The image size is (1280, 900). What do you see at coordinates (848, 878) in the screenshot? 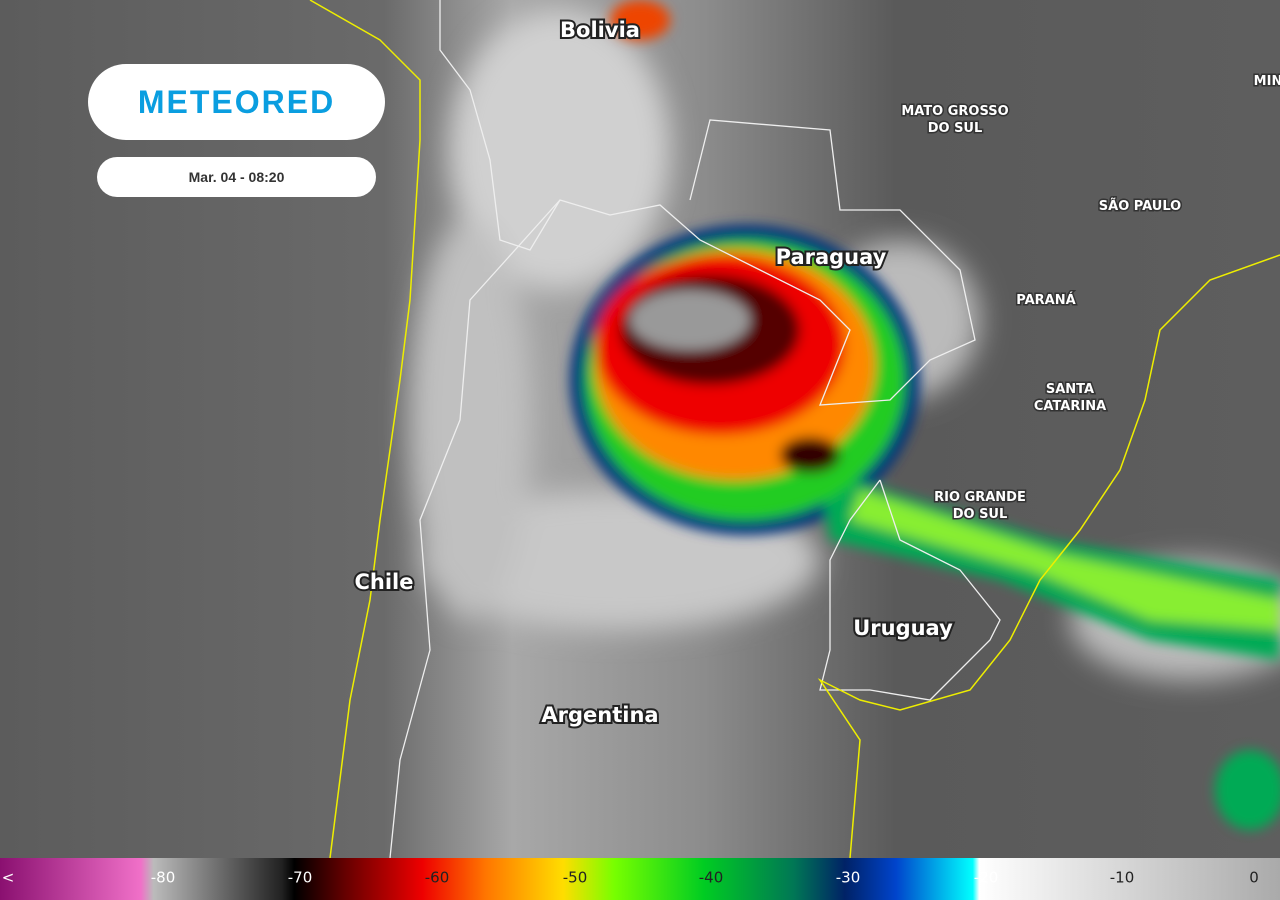
I see `scale-label: -30` at bounding box center [848, 878].